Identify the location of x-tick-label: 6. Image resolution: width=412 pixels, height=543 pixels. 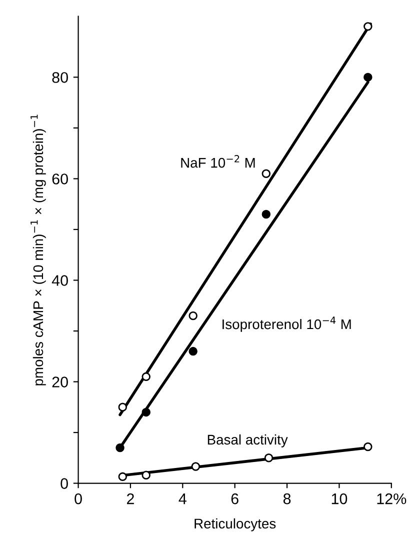
(234, 498).